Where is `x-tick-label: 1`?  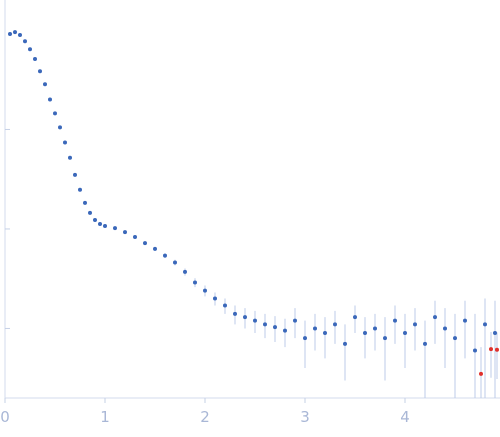
x-tick-label: 1 is located at coordinates (105, 417).